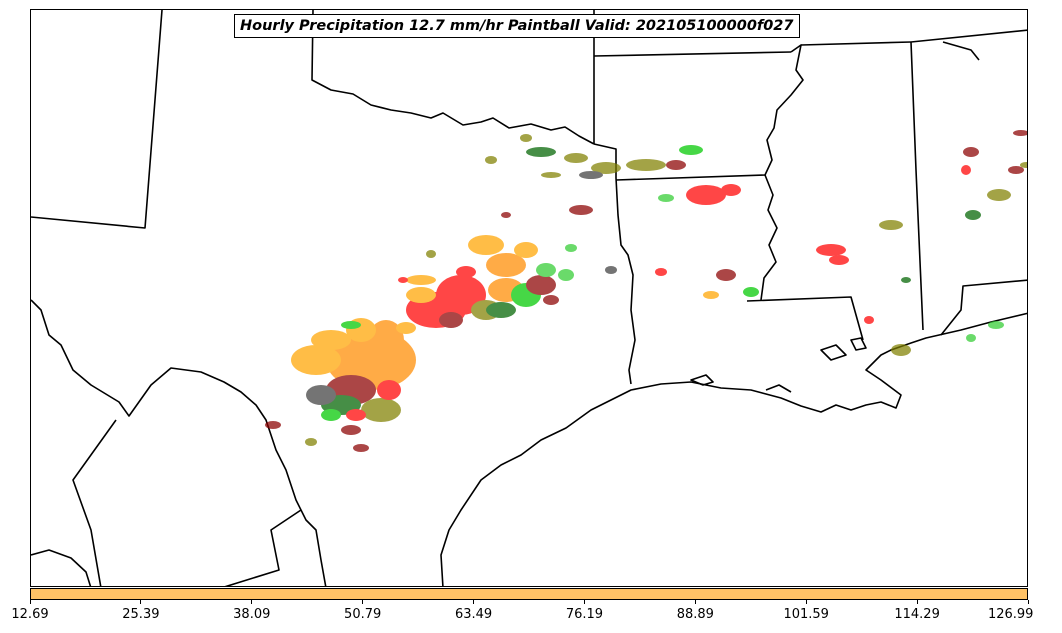 This screenshot has height=633, width=1062. What do you see at coordinates (961, 51) in the screenshot?
I see `boundary-ga-al` at bounding box center [961, 51].